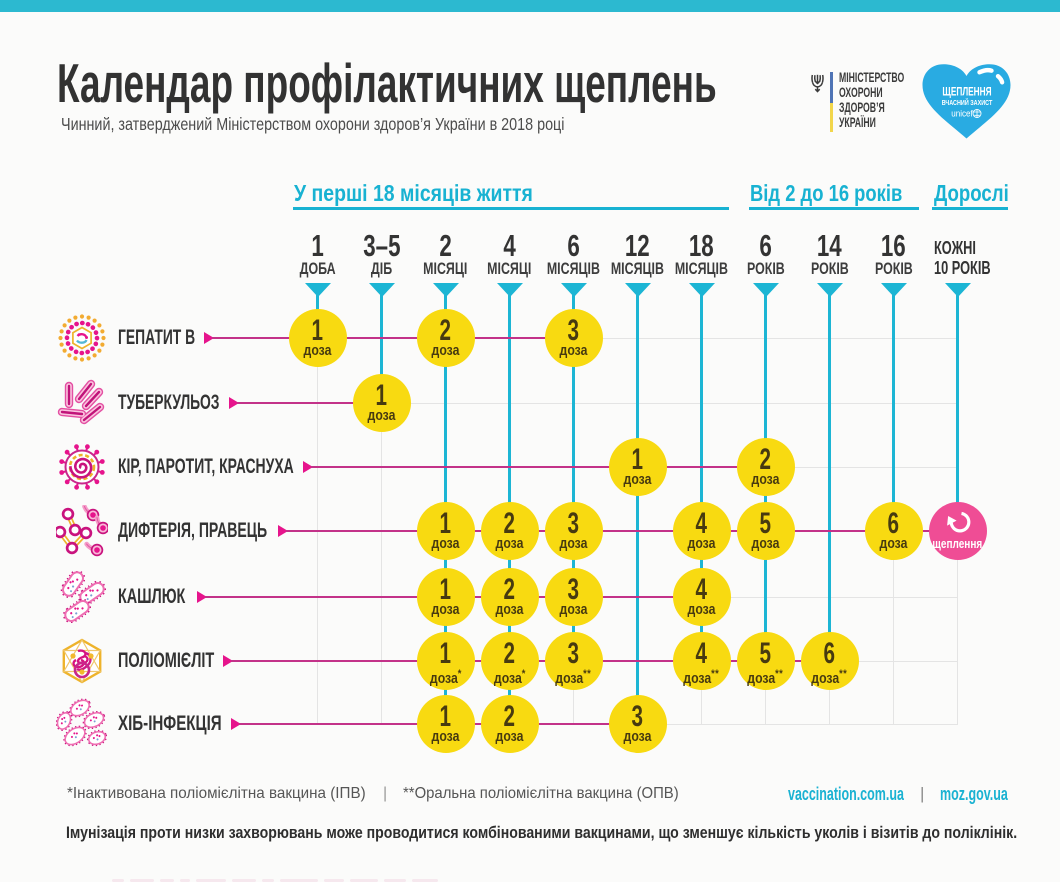 The height and width of the screenshot is (882, 1060). Describe the element at coordinates (966, 92) in the screenshot. I see `svg-text: ЩЕПЛЕННЯ` at that location.